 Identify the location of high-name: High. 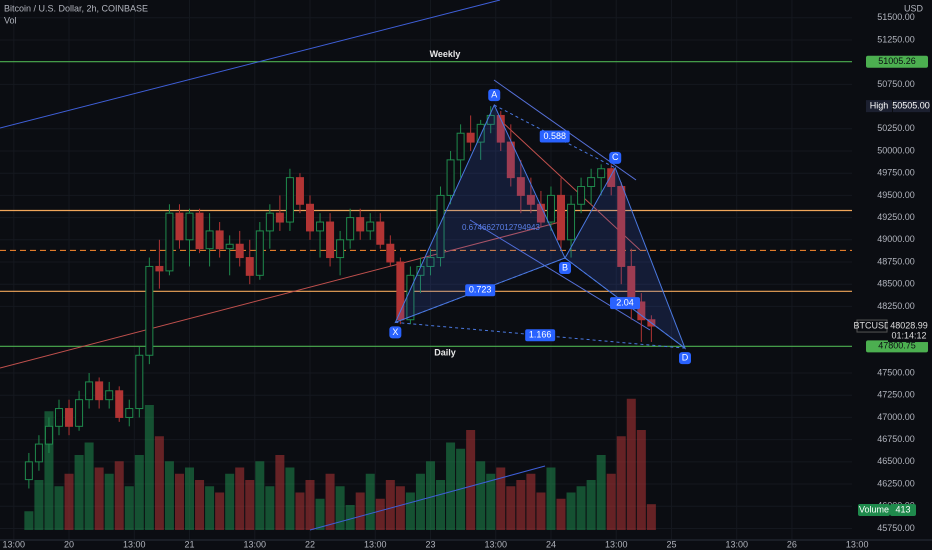
(879, 106).